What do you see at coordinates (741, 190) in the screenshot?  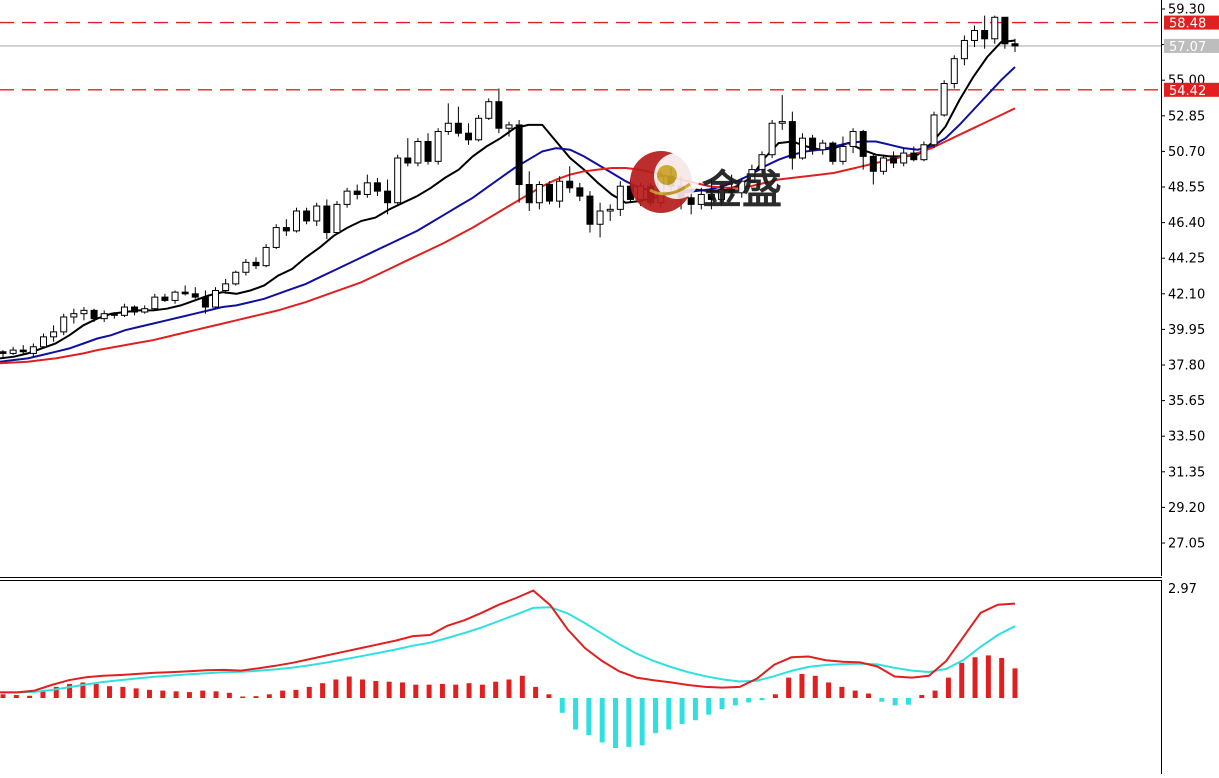 I see `watermark-text: 金盛` at bounding box center [741, 190].